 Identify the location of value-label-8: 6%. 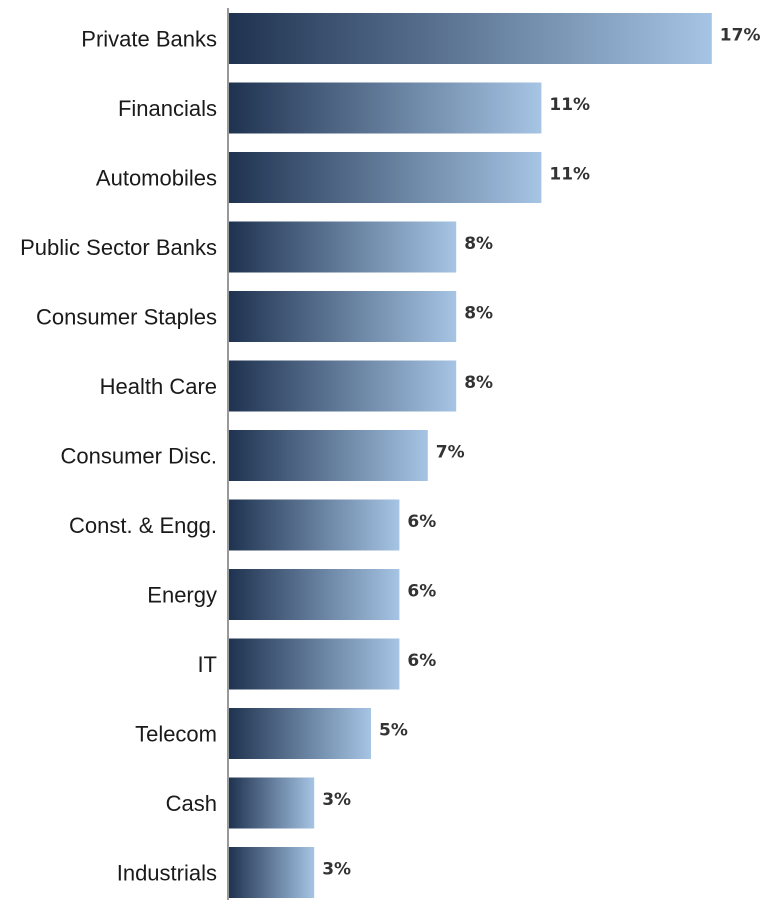
(421, 592).